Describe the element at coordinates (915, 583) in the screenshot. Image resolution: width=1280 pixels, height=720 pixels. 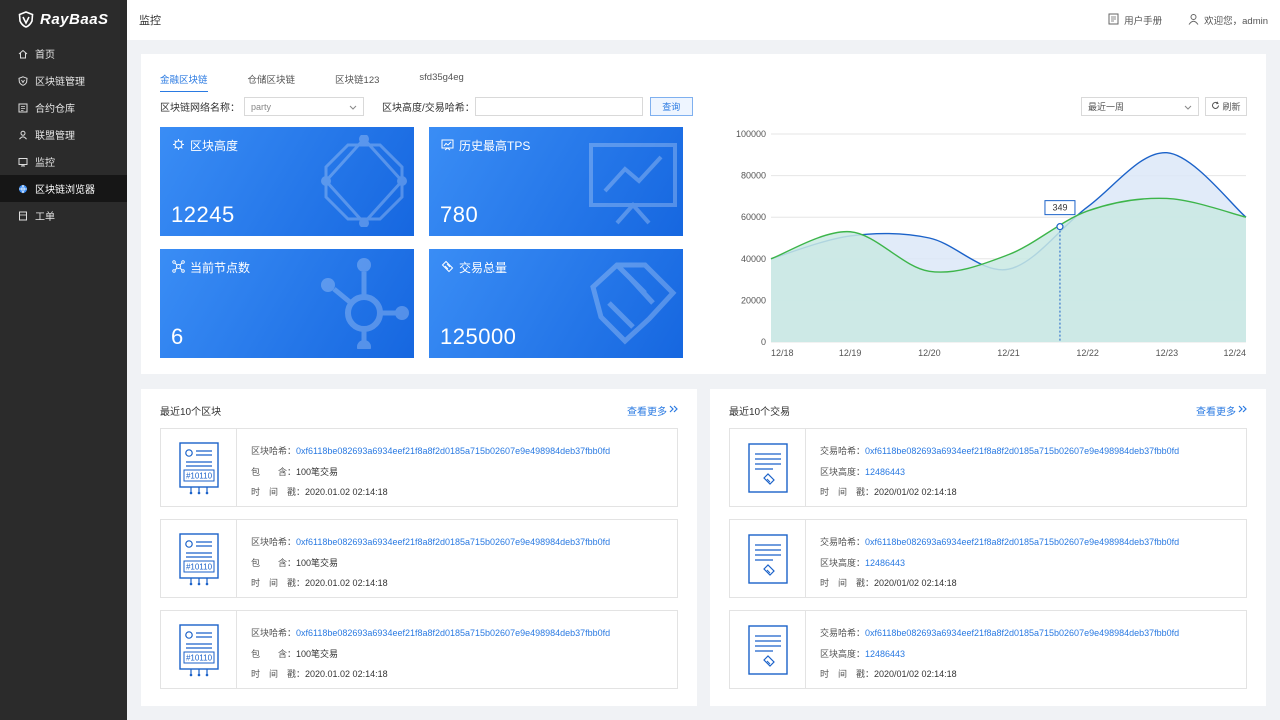
I see `time-value: 2020/01/02 02:14:18` at that location.